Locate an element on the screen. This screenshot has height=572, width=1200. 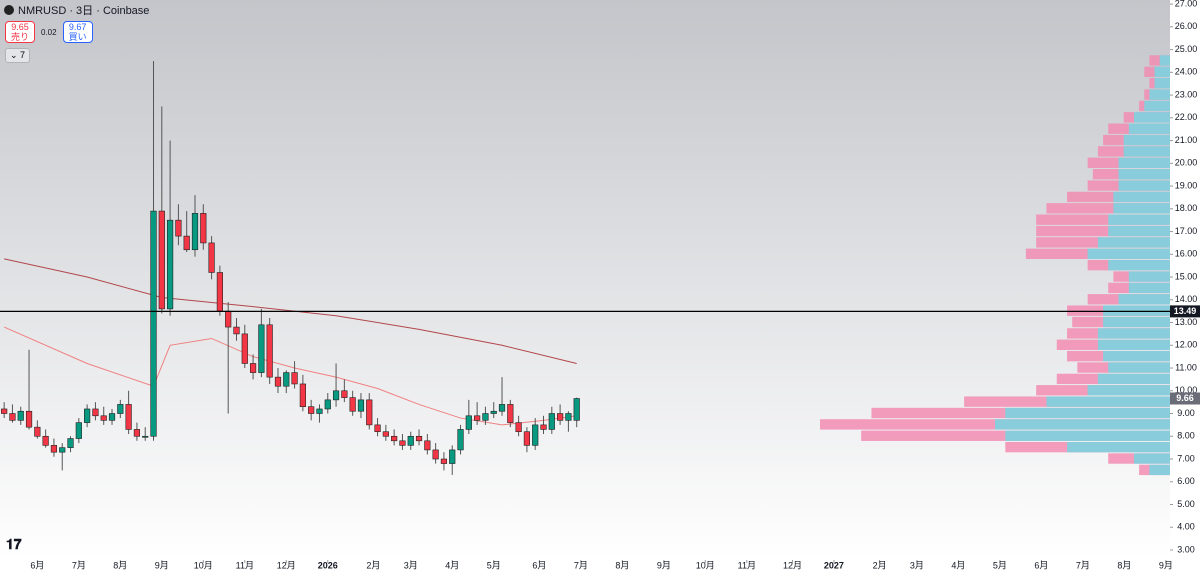
y-tick-label: 11.00 is located at coordinates (1186, 367).